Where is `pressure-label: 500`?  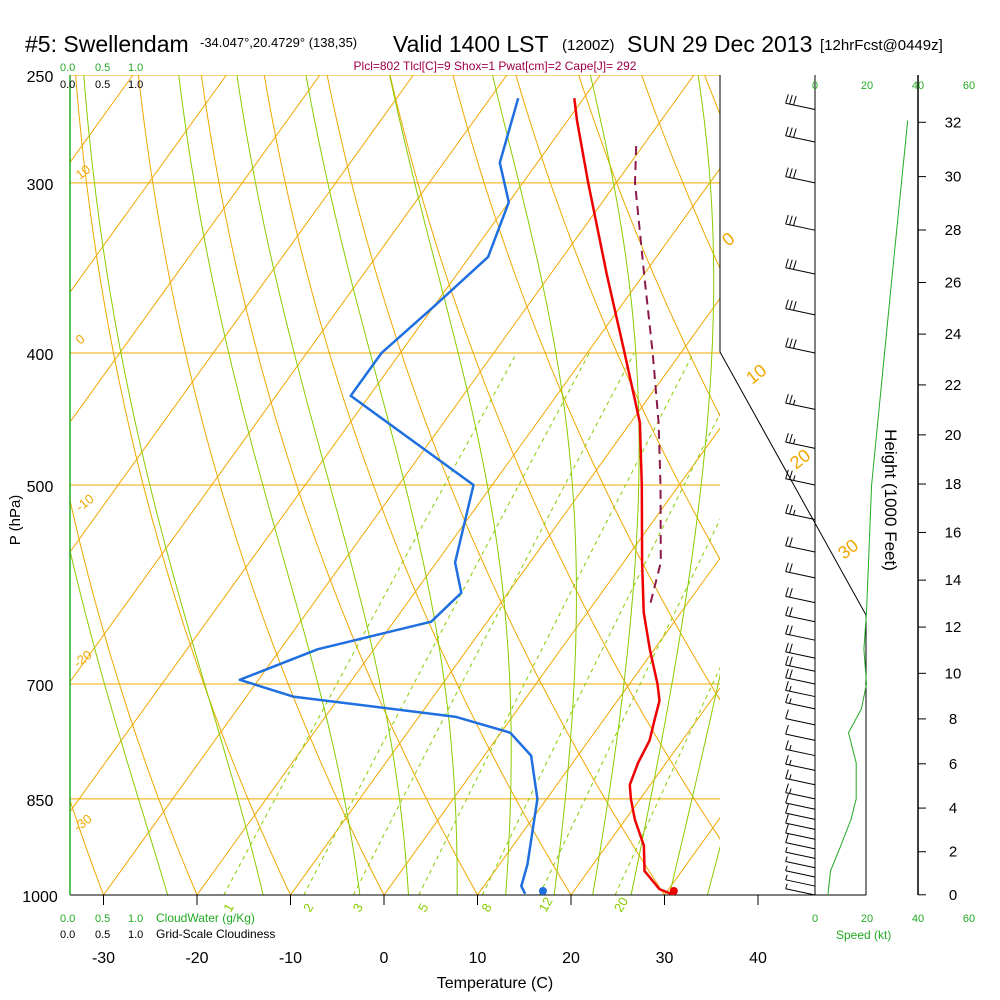 pressure-label: 500 is located at coordinates (40, 487).